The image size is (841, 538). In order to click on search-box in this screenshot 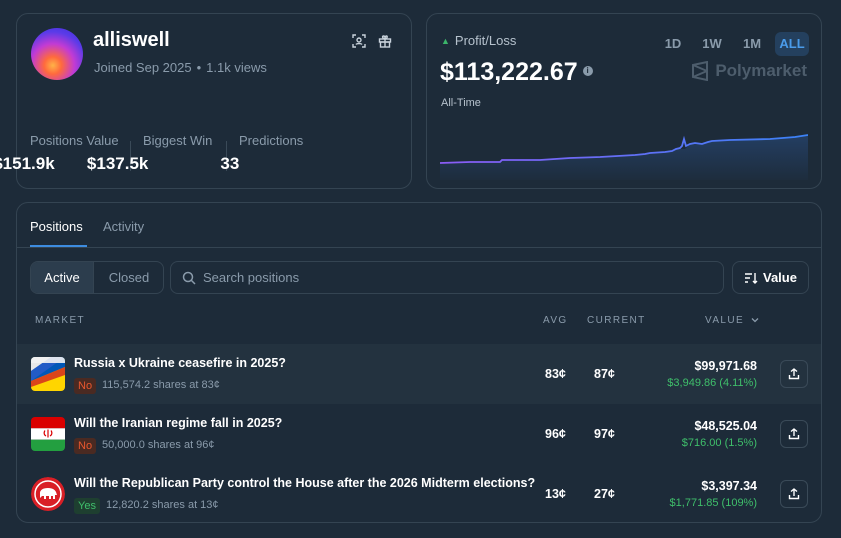, I will do `click(447, 277)`.